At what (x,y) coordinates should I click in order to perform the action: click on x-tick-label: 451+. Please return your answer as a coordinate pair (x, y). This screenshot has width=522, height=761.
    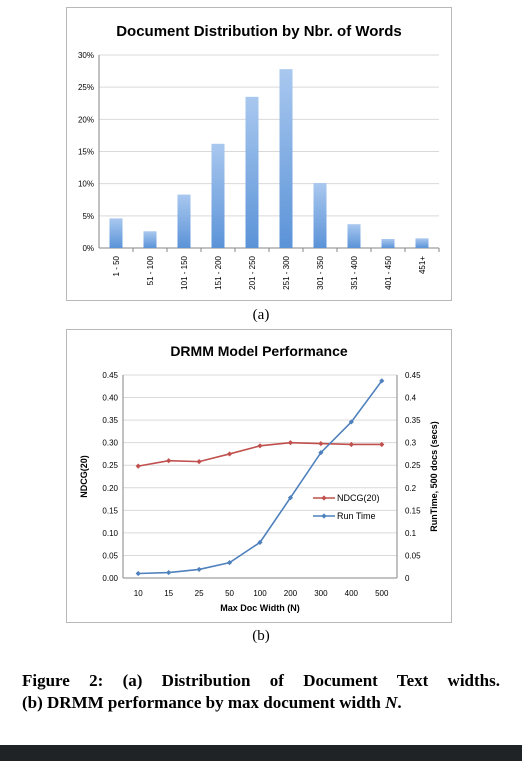
    Looking at the image, I should click on (422, 265).